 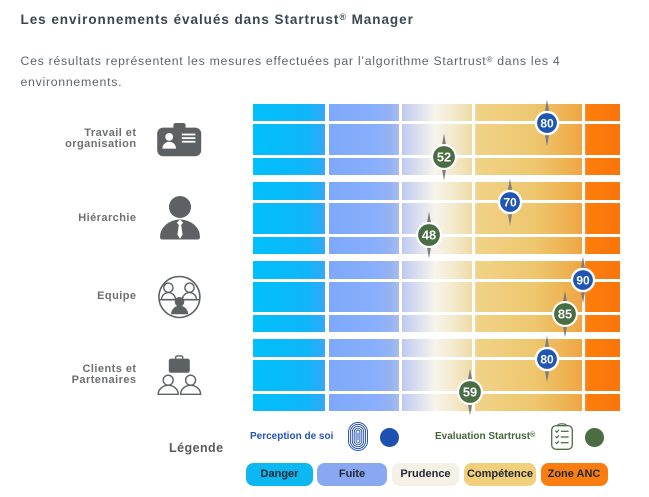 I want to click on svg-text: 52, so click(x=444, y=156).